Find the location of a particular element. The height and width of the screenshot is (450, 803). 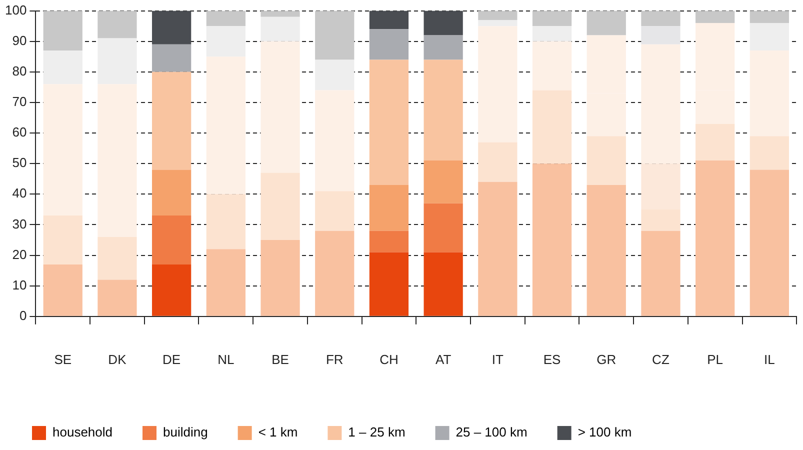

legend-label: 1 – 25 km is located at coordinates (377, 432).